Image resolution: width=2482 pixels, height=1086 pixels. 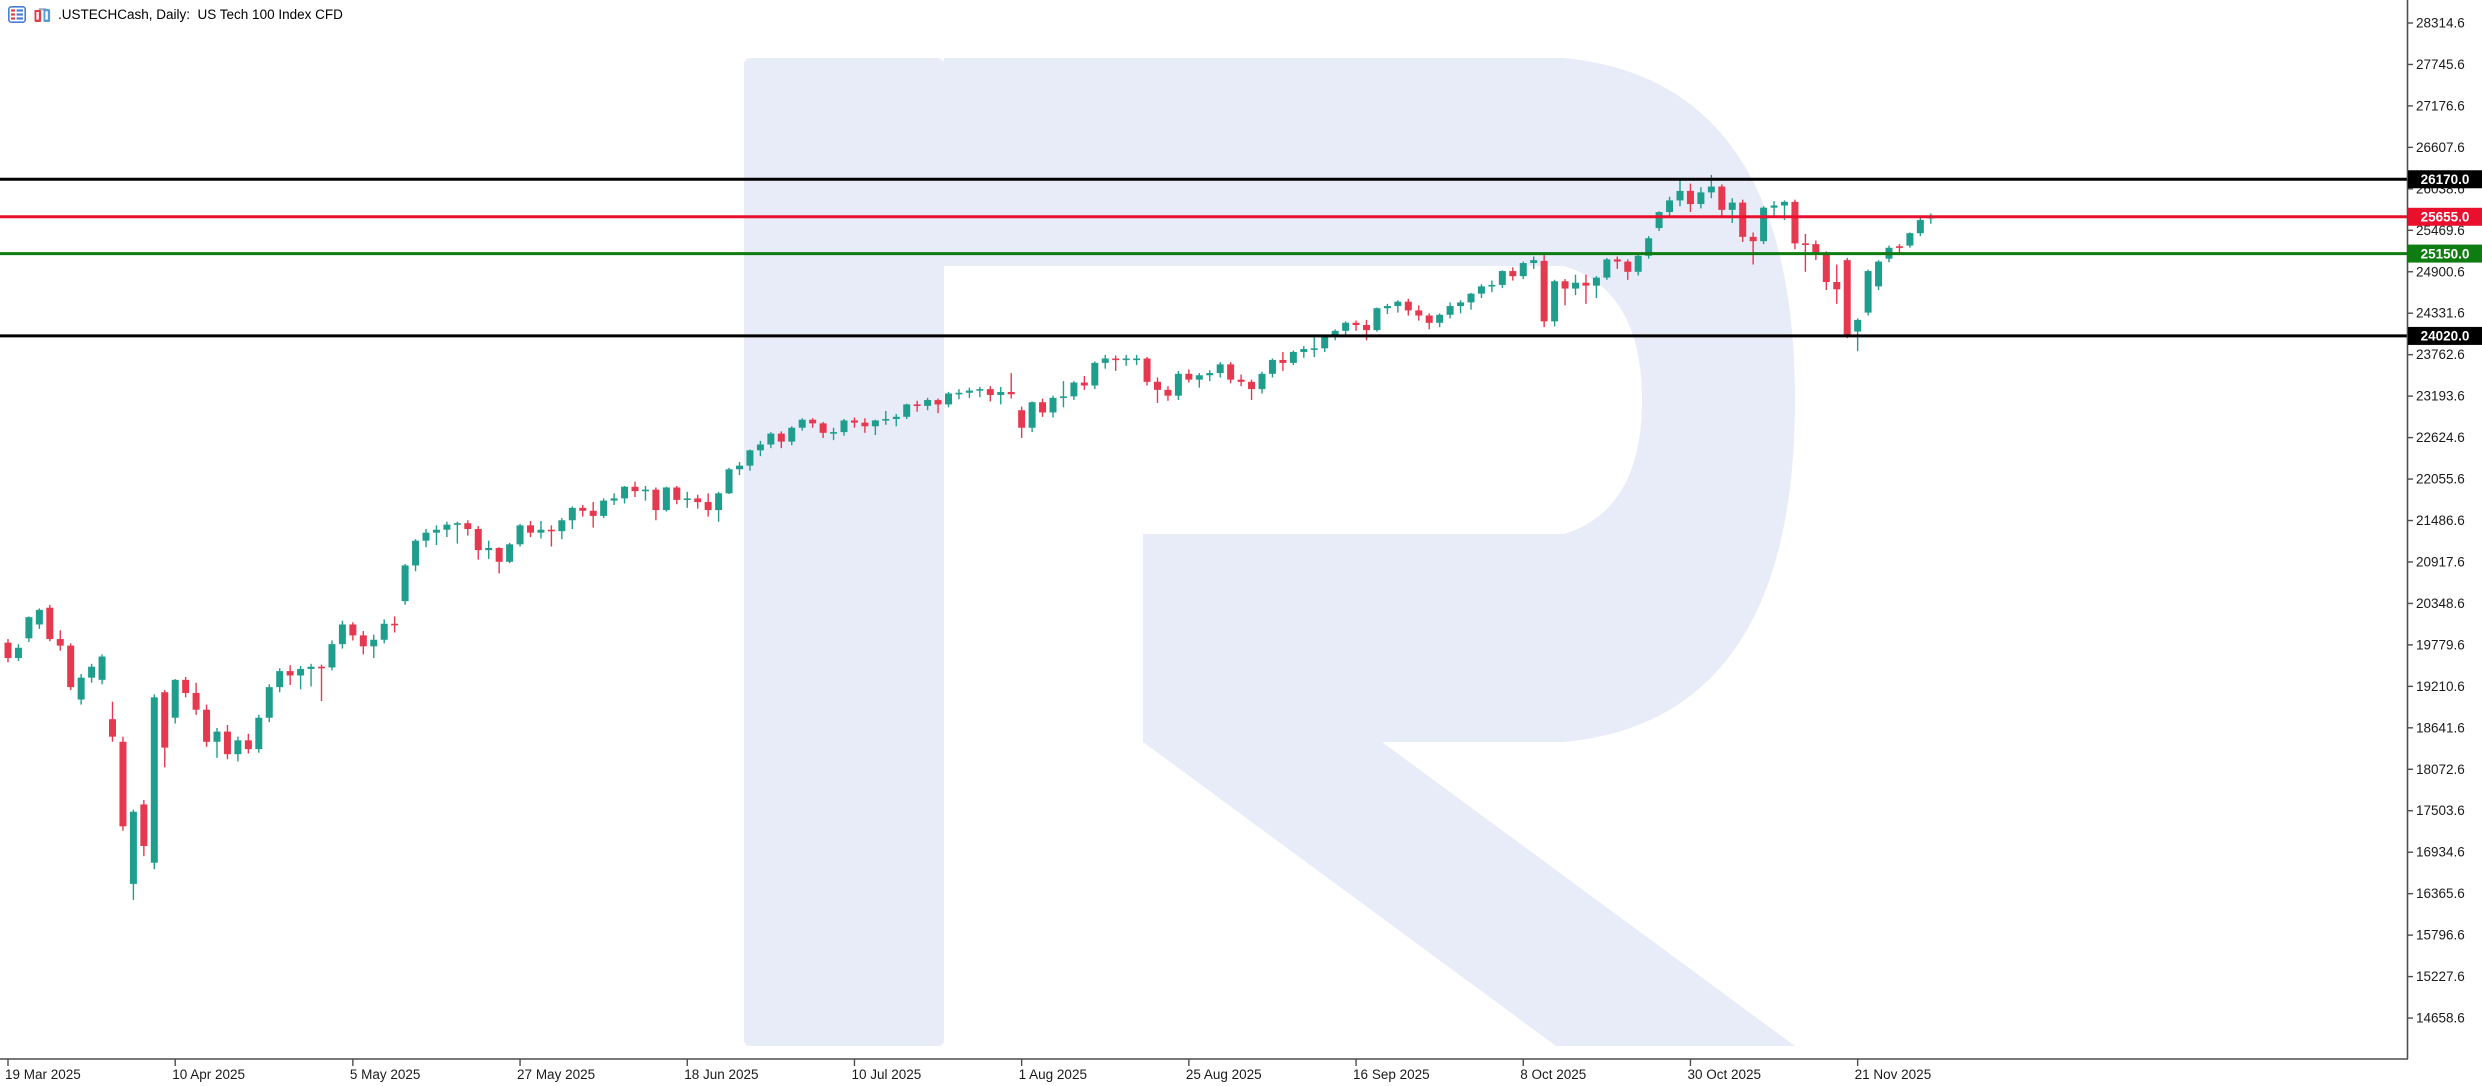 What do you see at coordinates (2440, 976) in the screenshot?
I see `y-axis-label: 15227.6` at bounding box center [2440, 976].